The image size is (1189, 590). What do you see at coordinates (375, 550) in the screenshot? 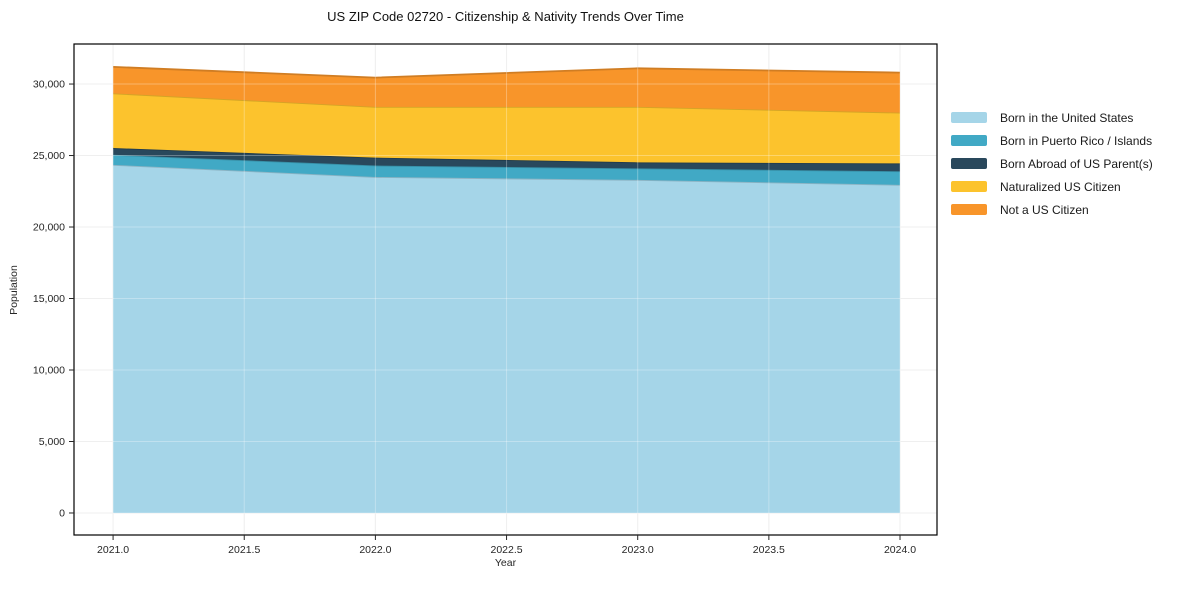
I see `x-tick-label: 2022.0` at bounding box center [375, 550].